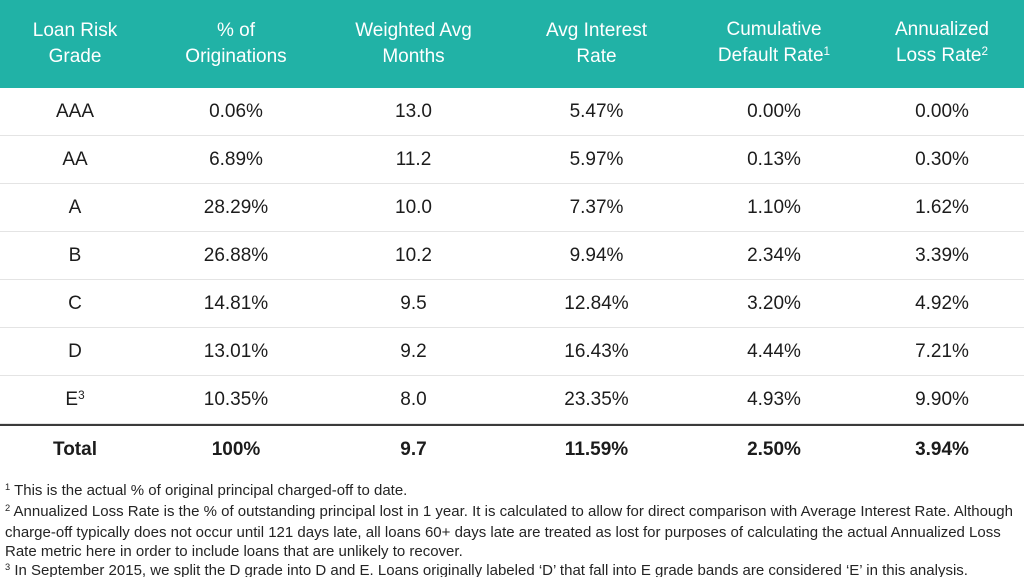  What do you see at coordinates (75, 449) in the screenshot?
I see `total-label: Total` at bounding box center [75, 449].